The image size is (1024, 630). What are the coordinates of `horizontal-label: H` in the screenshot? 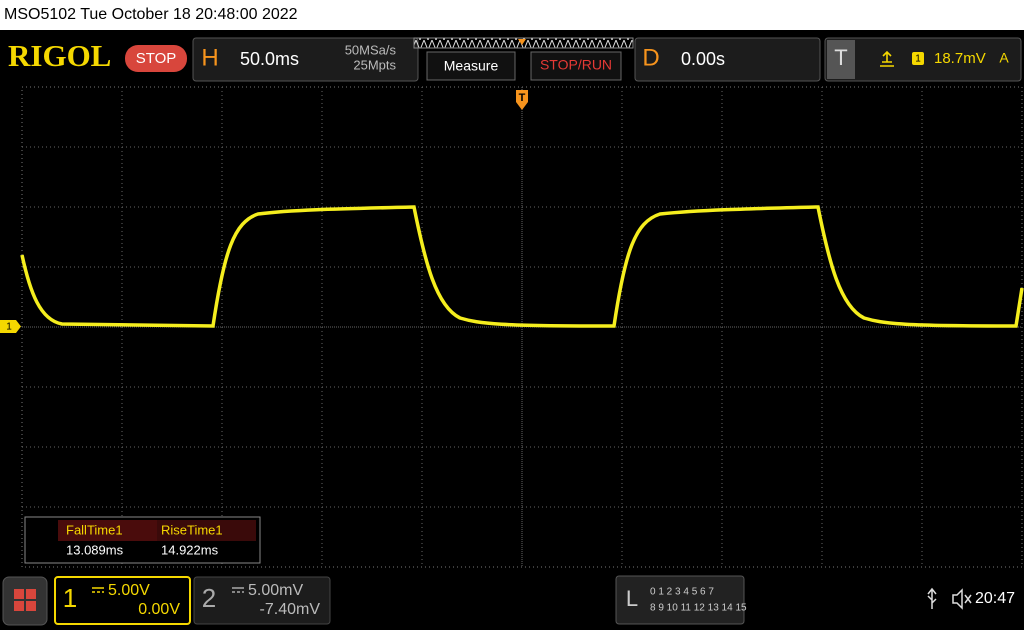 It's located at (209, 57).